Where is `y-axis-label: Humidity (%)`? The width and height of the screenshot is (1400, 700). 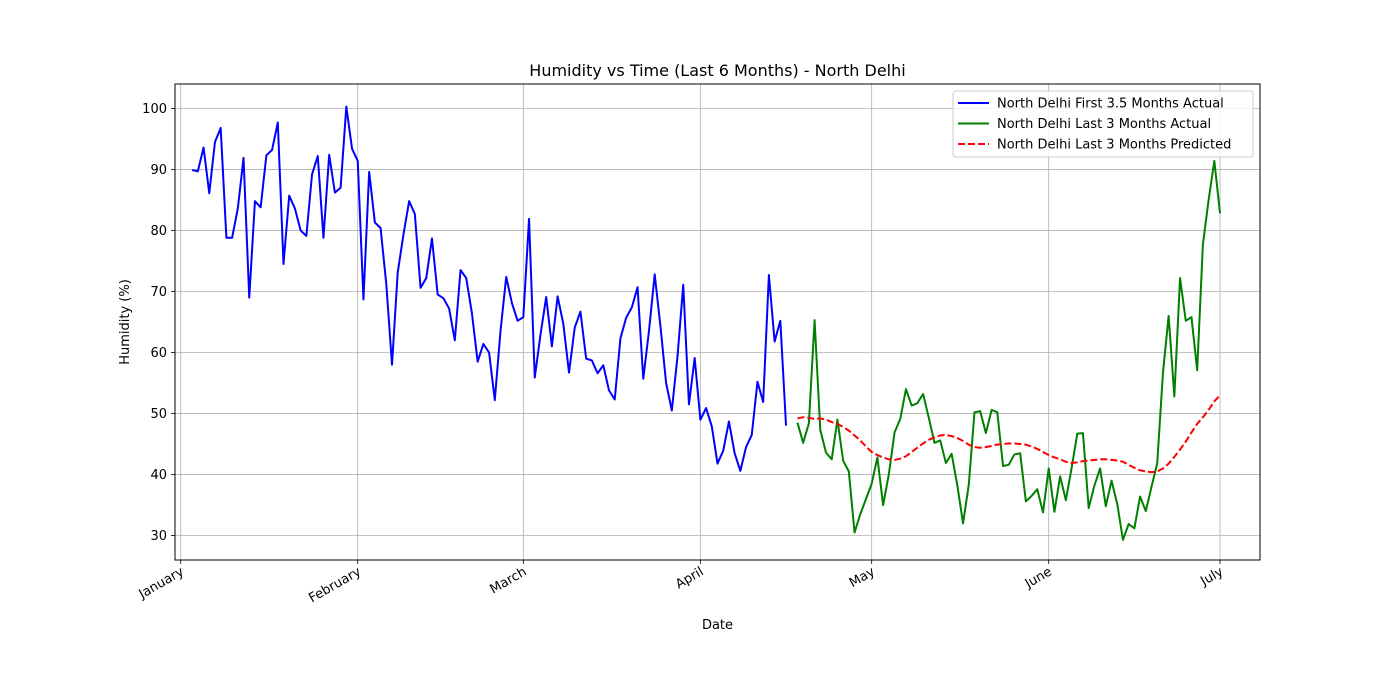
y-axis-label: Humidity (%) is located at coordinates (125, 322).